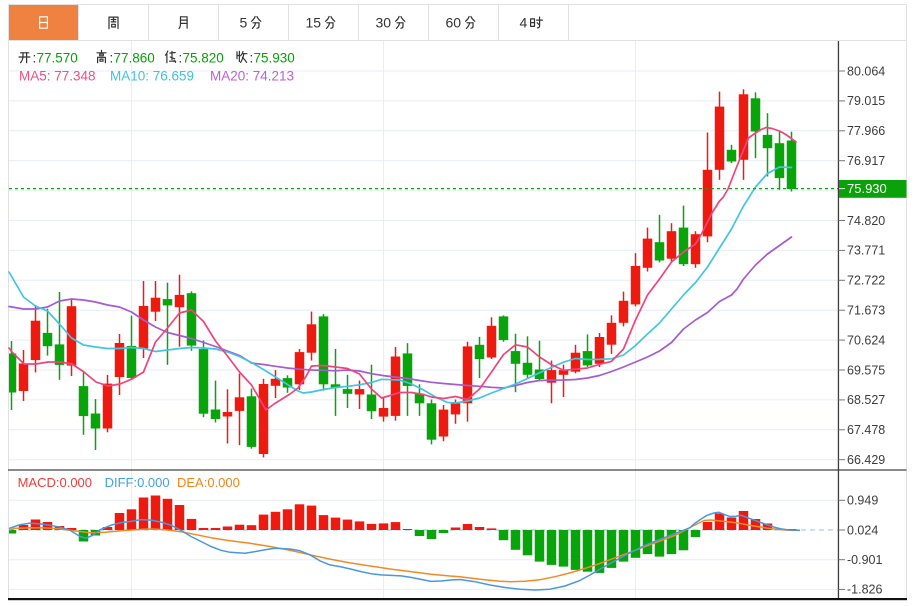  I want to click on svg-text: 73.771, so click(866, 251).